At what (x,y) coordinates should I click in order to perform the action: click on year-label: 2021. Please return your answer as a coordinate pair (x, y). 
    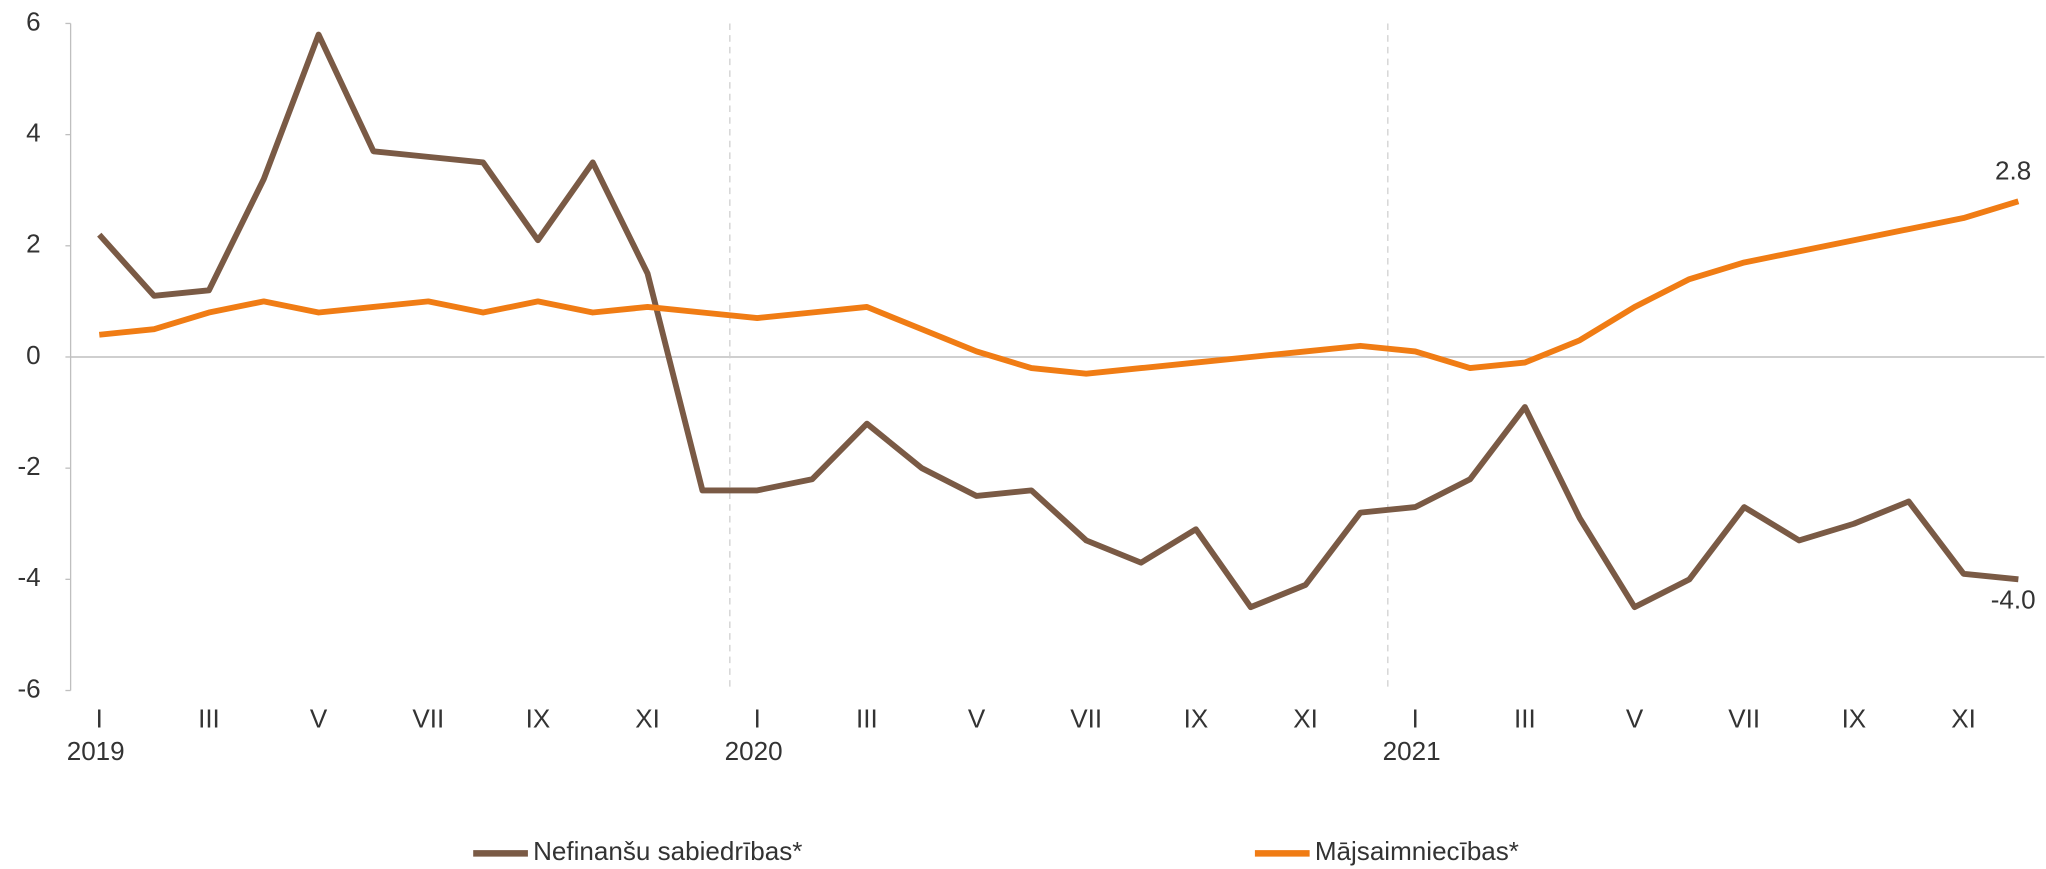
    Looking at the image, I should click on (1412, 751).